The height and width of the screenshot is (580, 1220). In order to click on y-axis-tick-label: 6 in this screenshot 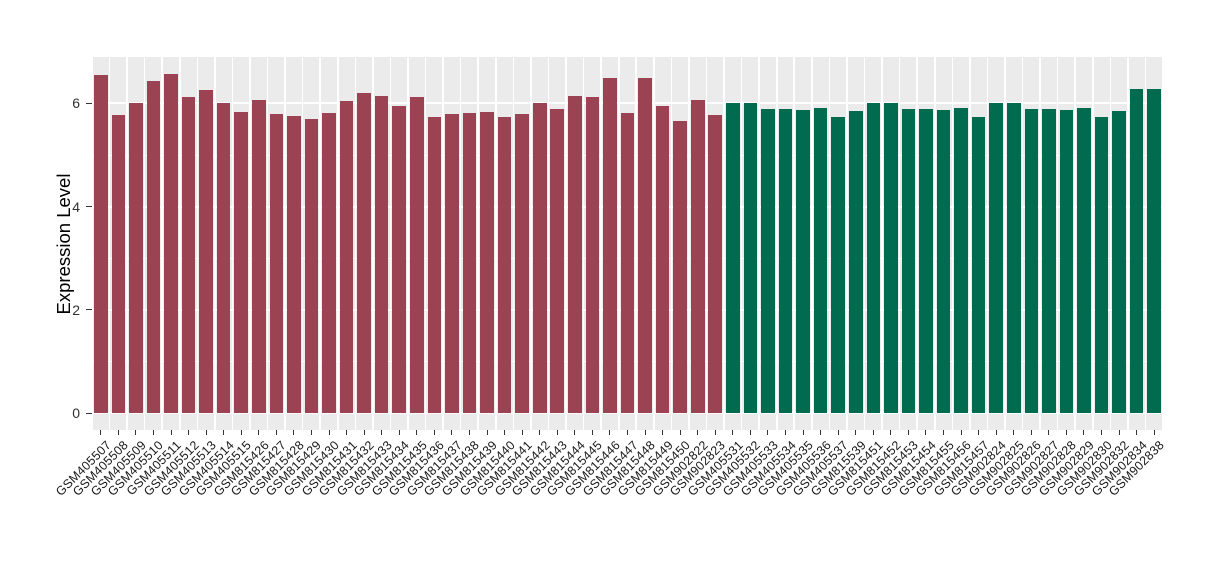, I will do `click(76, 103)`.